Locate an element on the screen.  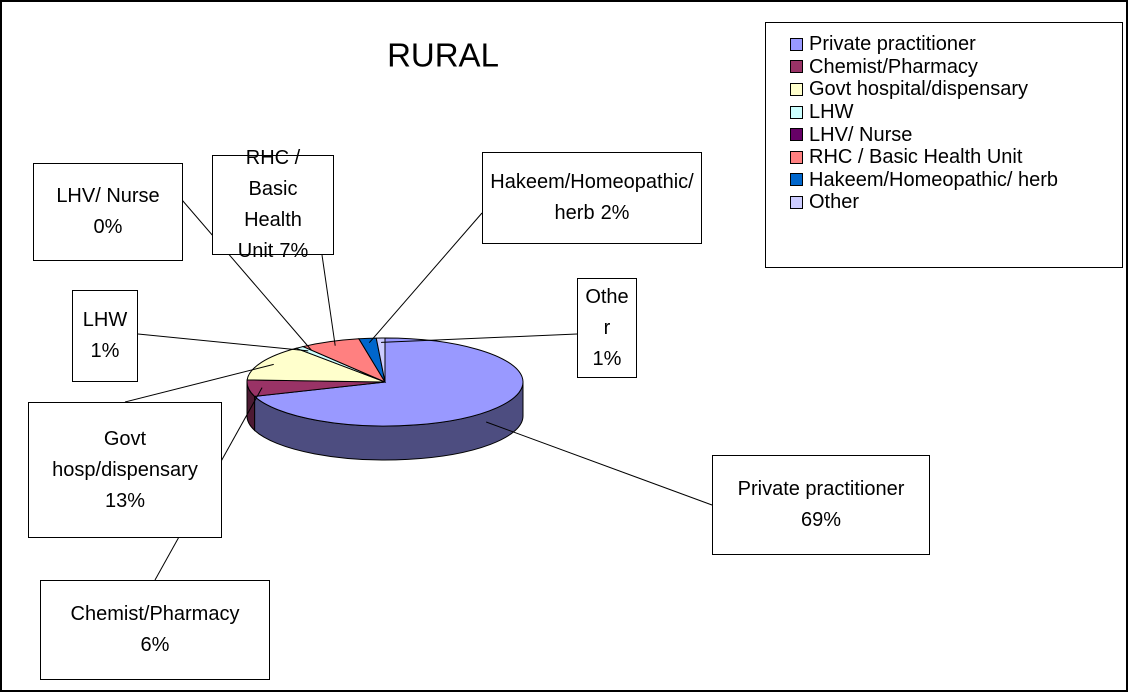
data-label: RHC / Basic Health Unit 7% is located at coordinates (273, 204).